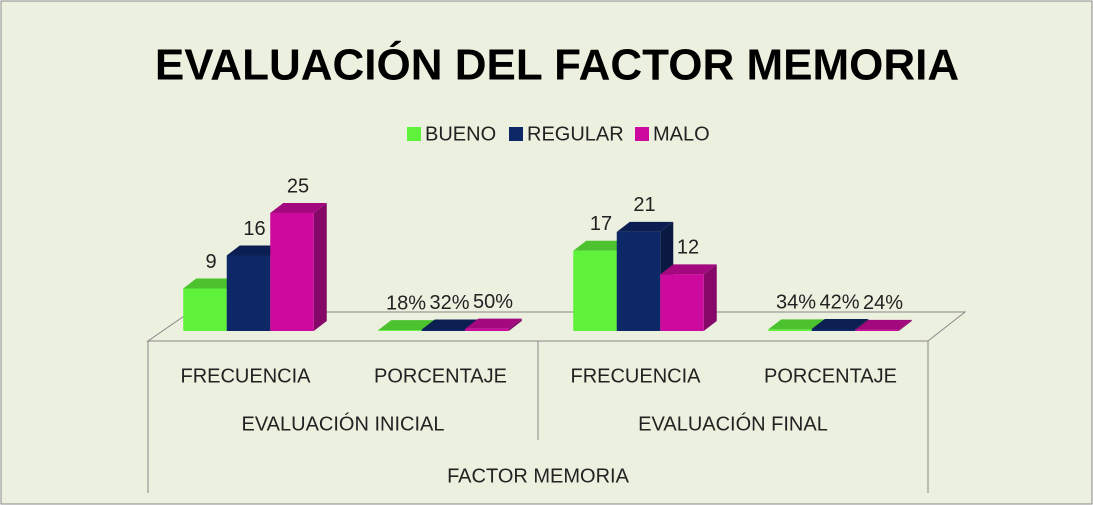 The height and width of the screenshot is (505, 1093). I want to click on group-label: EVALUACIÓN INICIAL, so click(342, 423).